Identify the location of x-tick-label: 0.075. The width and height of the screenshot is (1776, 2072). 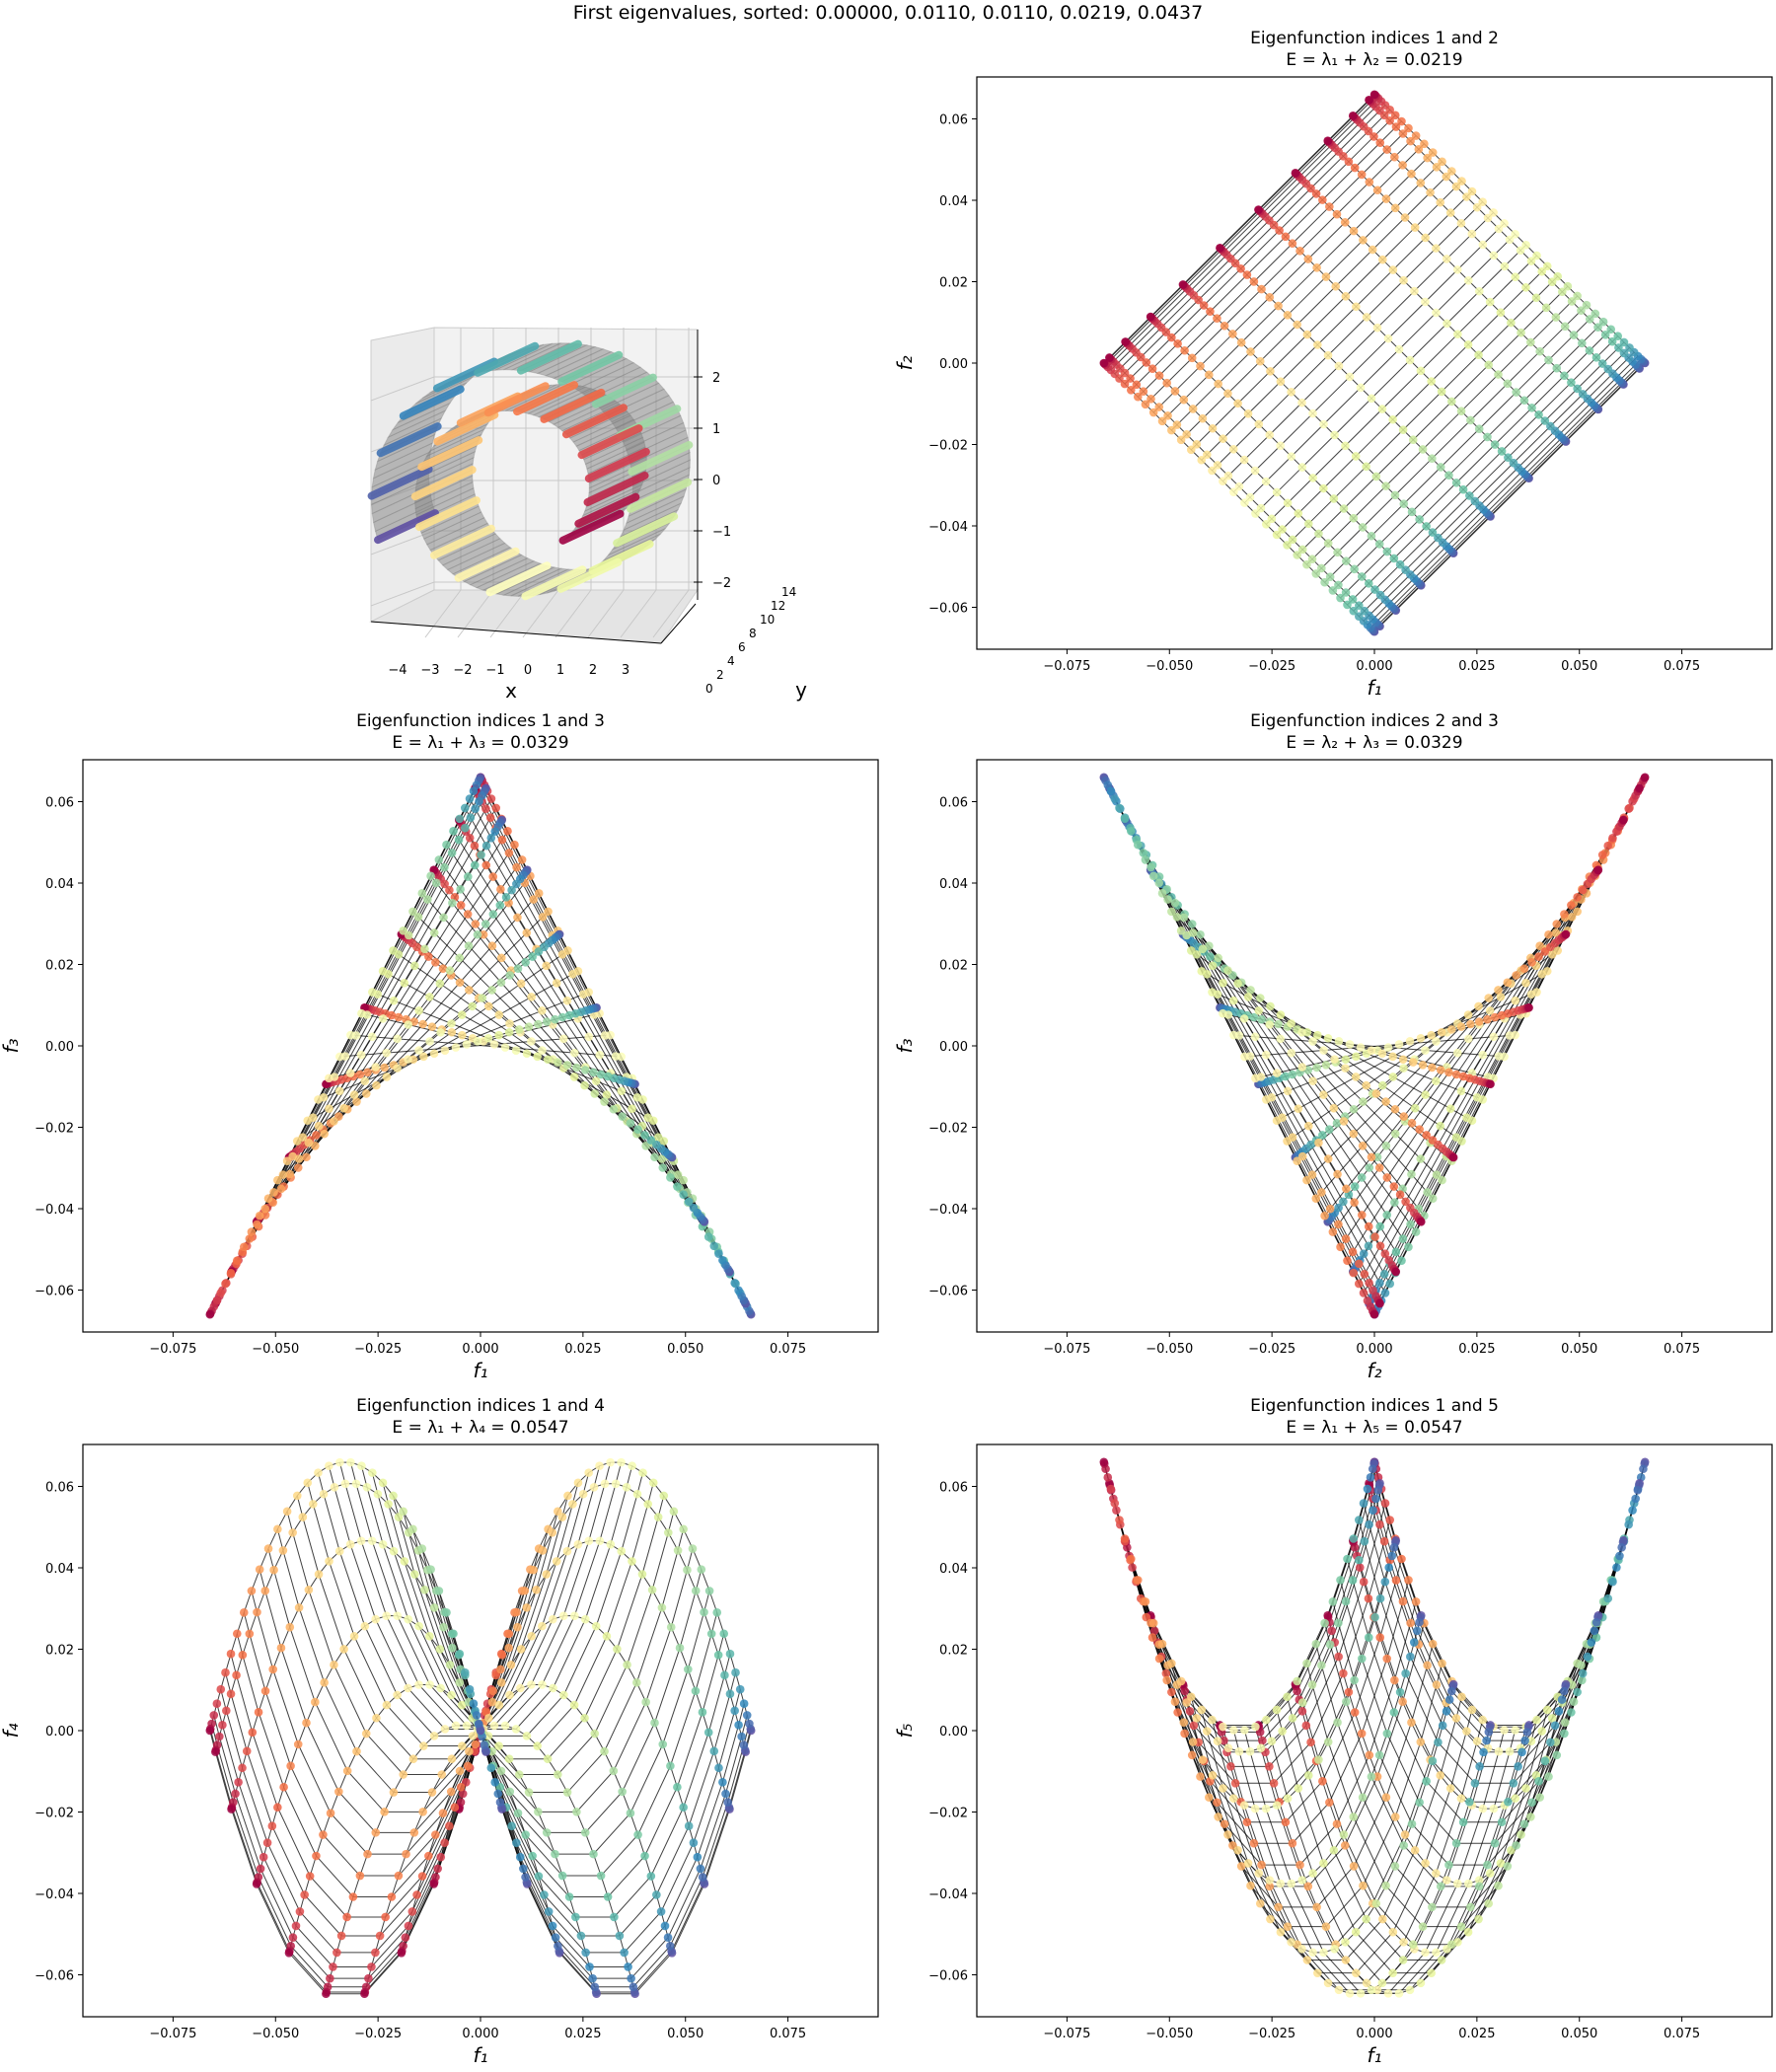
(788, 1350).